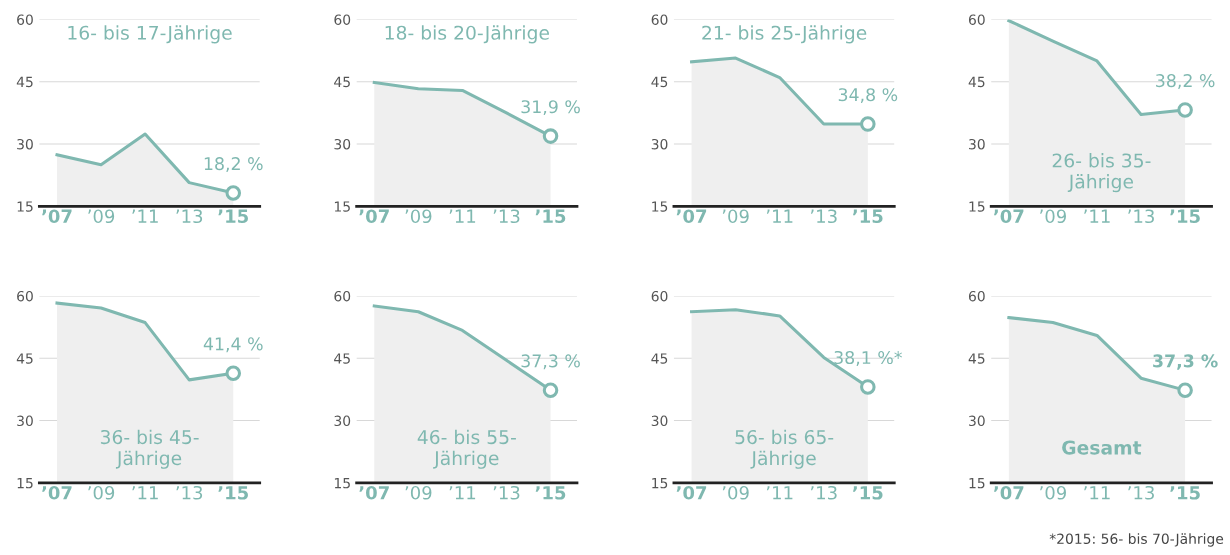 The image size is (1230, 555). I want to click on text: 56- bis 65- Jährige, so click(784, 449).